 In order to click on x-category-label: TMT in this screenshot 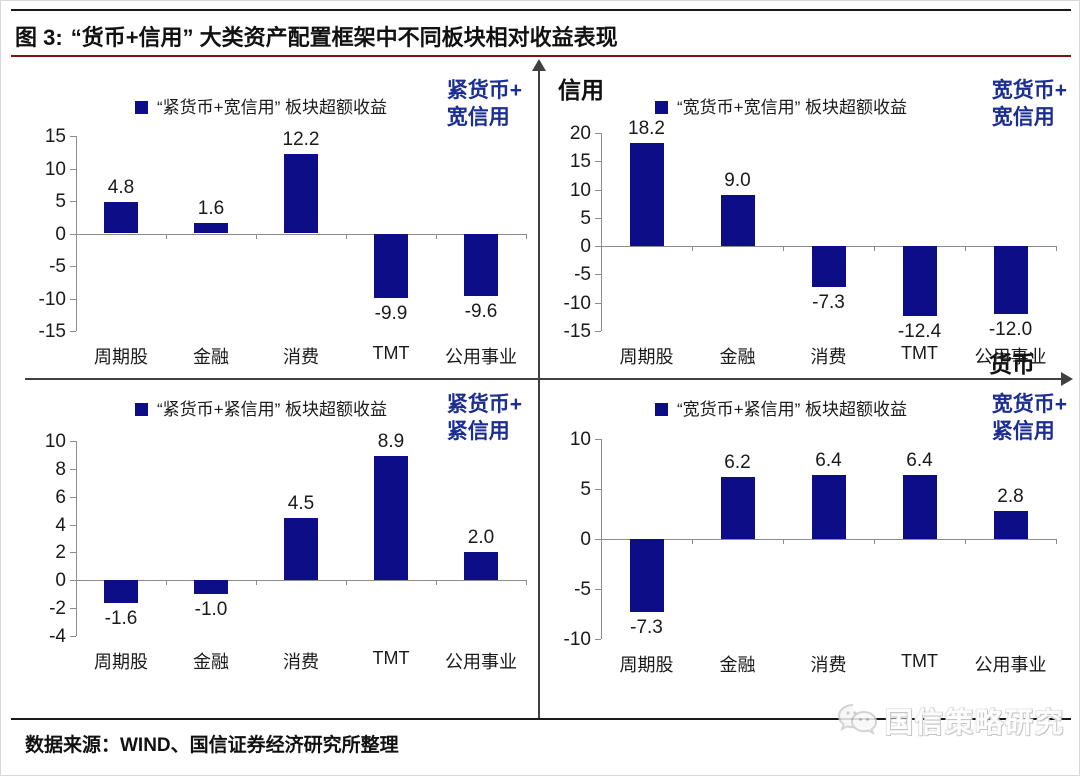, I will do `click(391, 353)`.